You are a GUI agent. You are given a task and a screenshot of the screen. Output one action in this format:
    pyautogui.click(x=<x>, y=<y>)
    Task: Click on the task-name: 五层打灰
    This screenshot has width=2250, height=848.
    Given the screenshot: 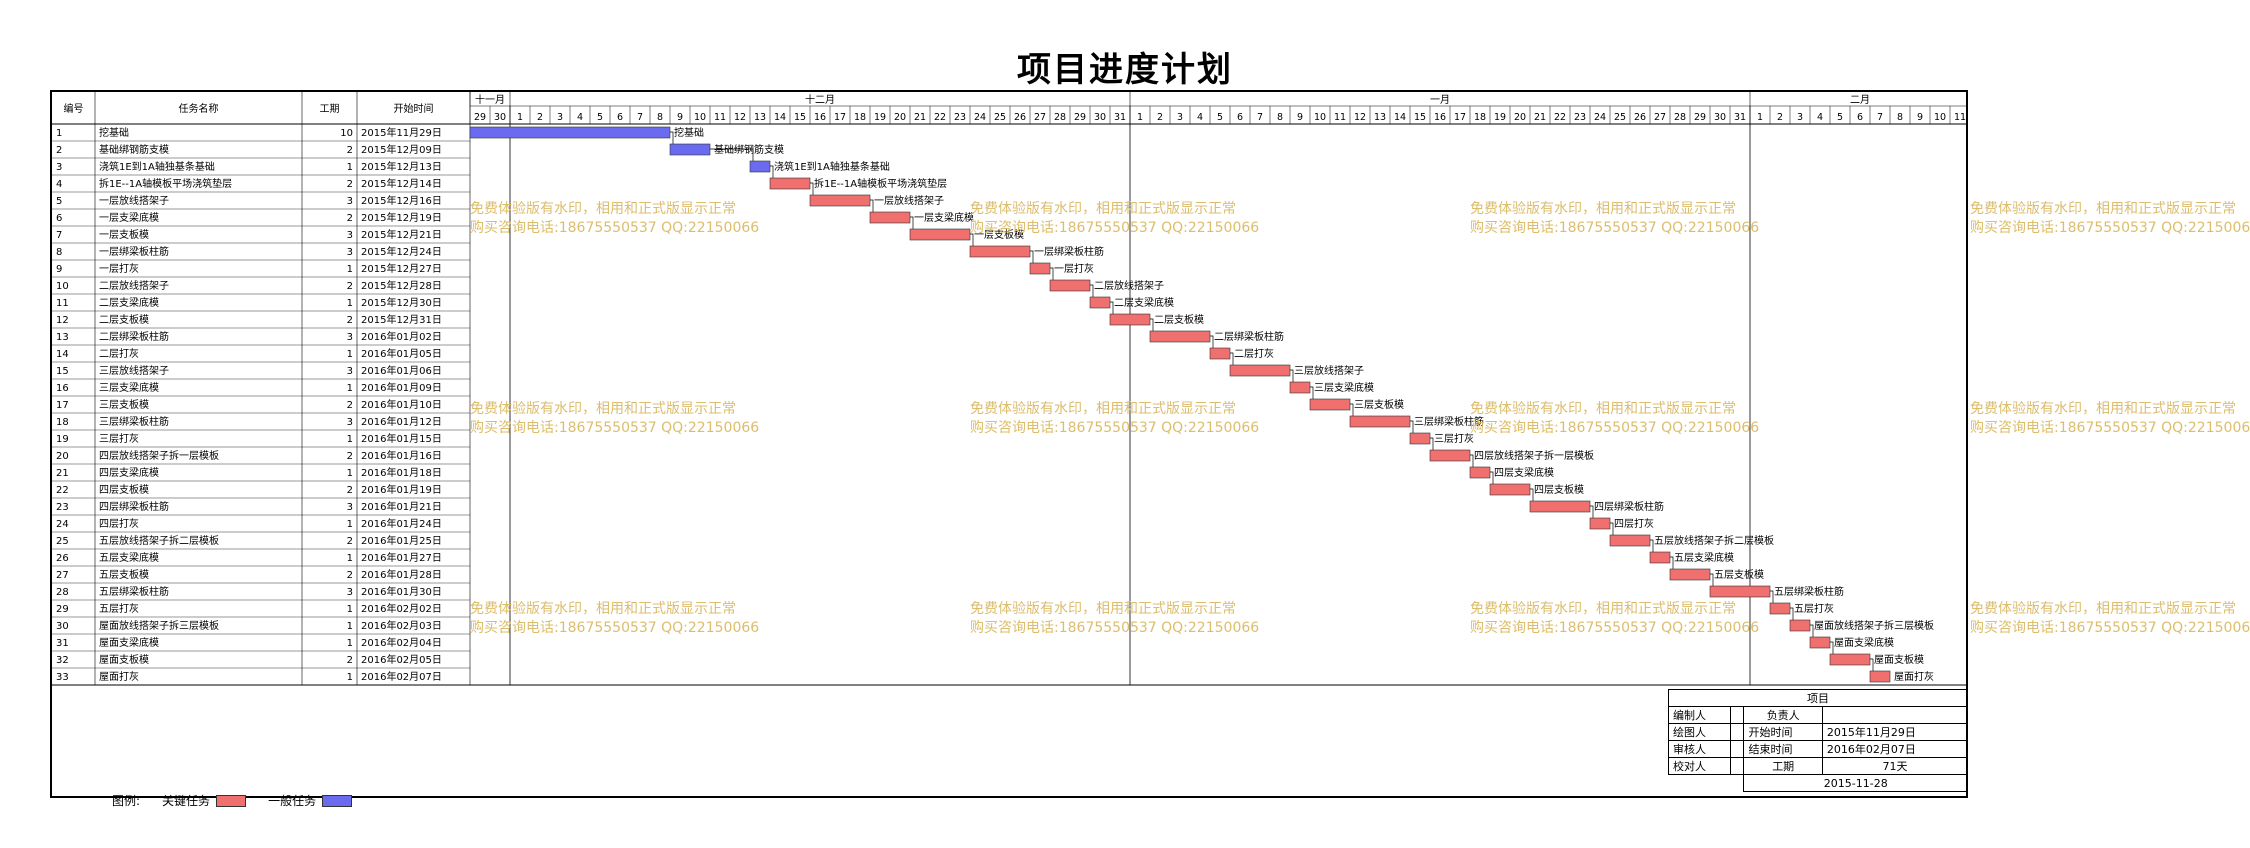 What is the action you would take?
    pyautogui.click(x=119, y=608)
    